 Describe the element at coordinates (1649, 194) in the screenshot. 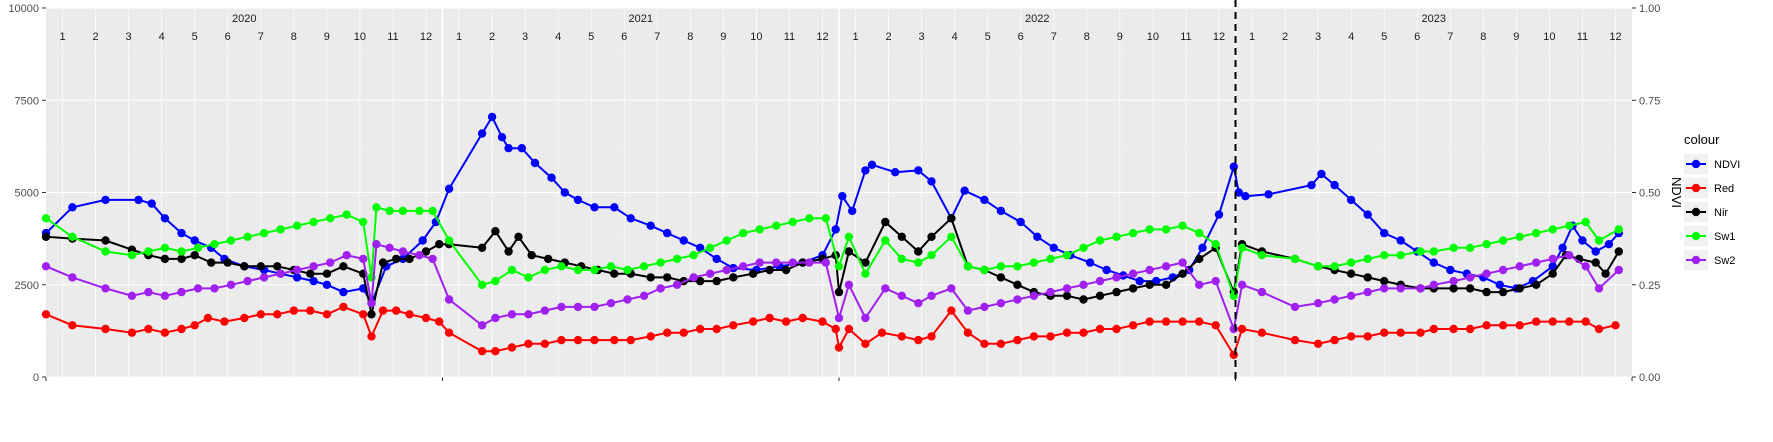

I see `y2-tick-label: 0.50` at that location.